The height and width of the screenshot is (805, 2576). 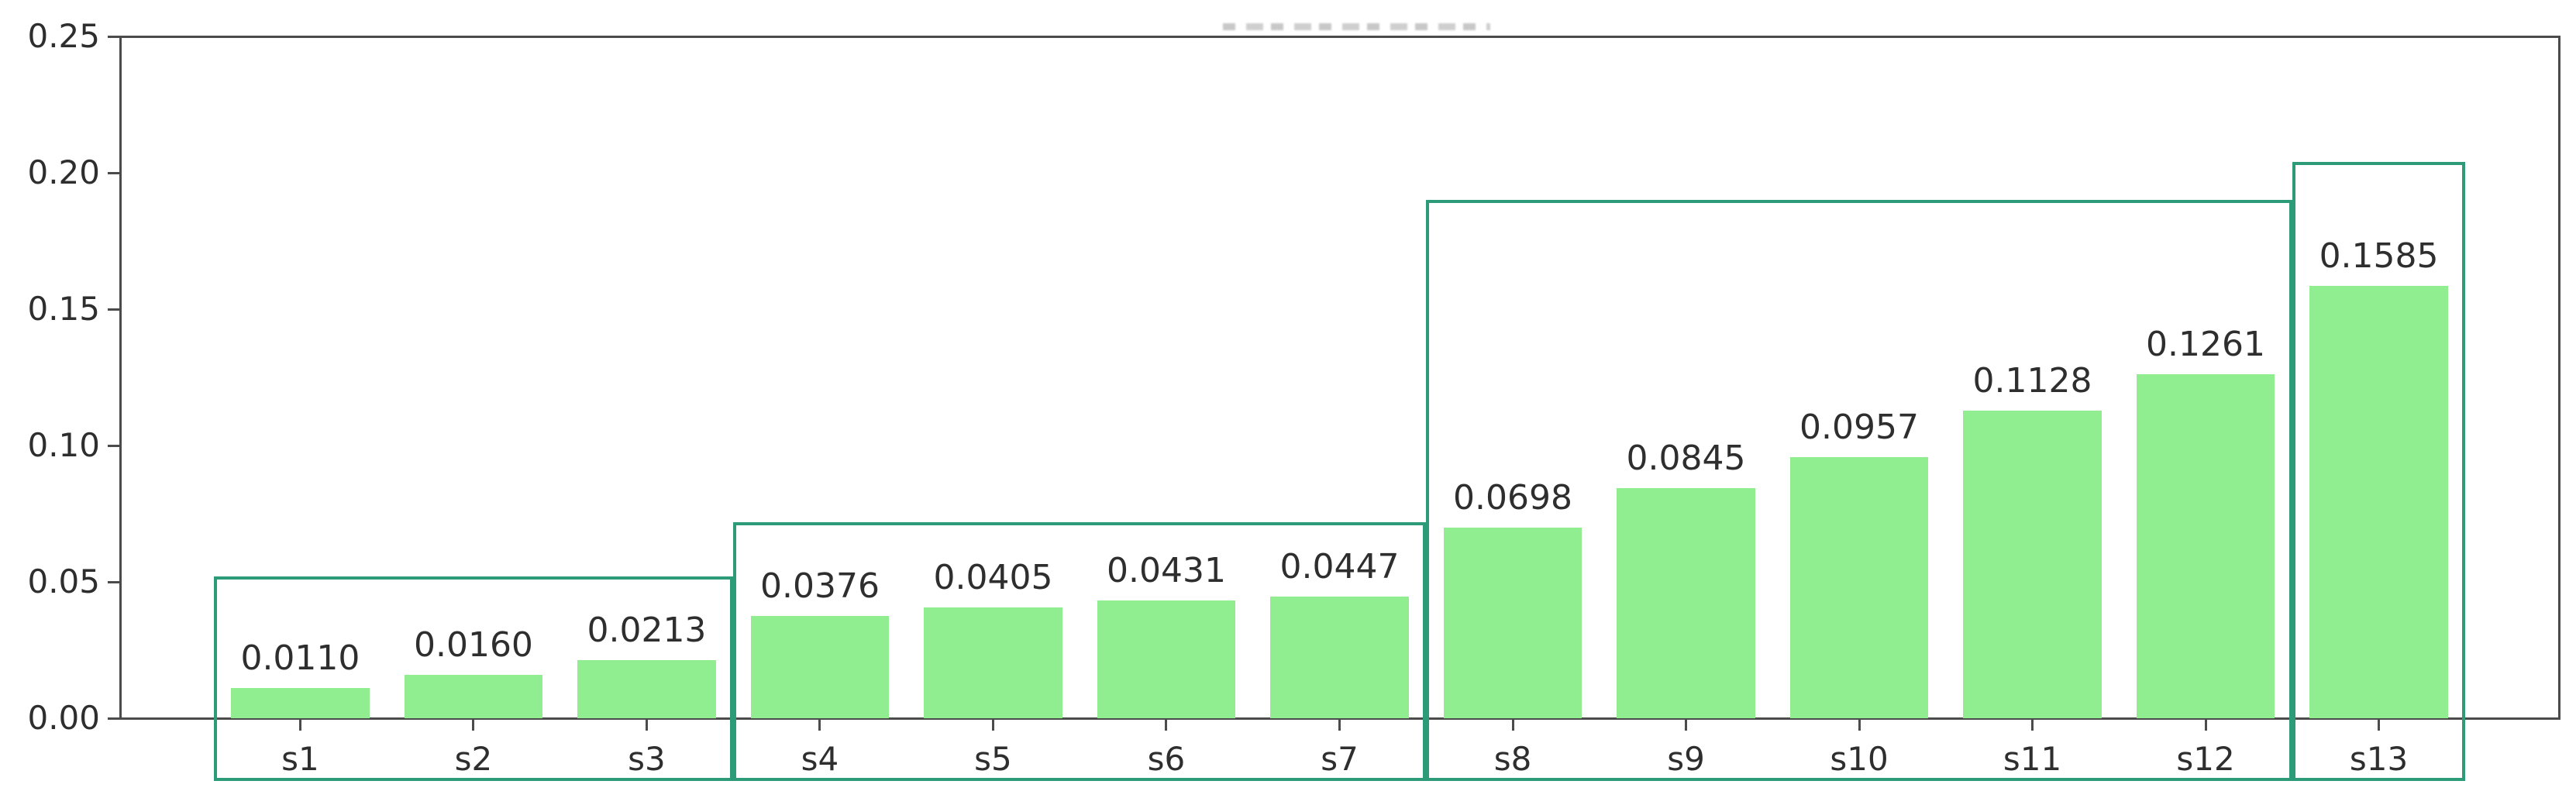 What do you see at coordinates (2206, 345) in the screenshot?
I see `bar-value-label: 0.1261` at bounding box center [2206, 345].